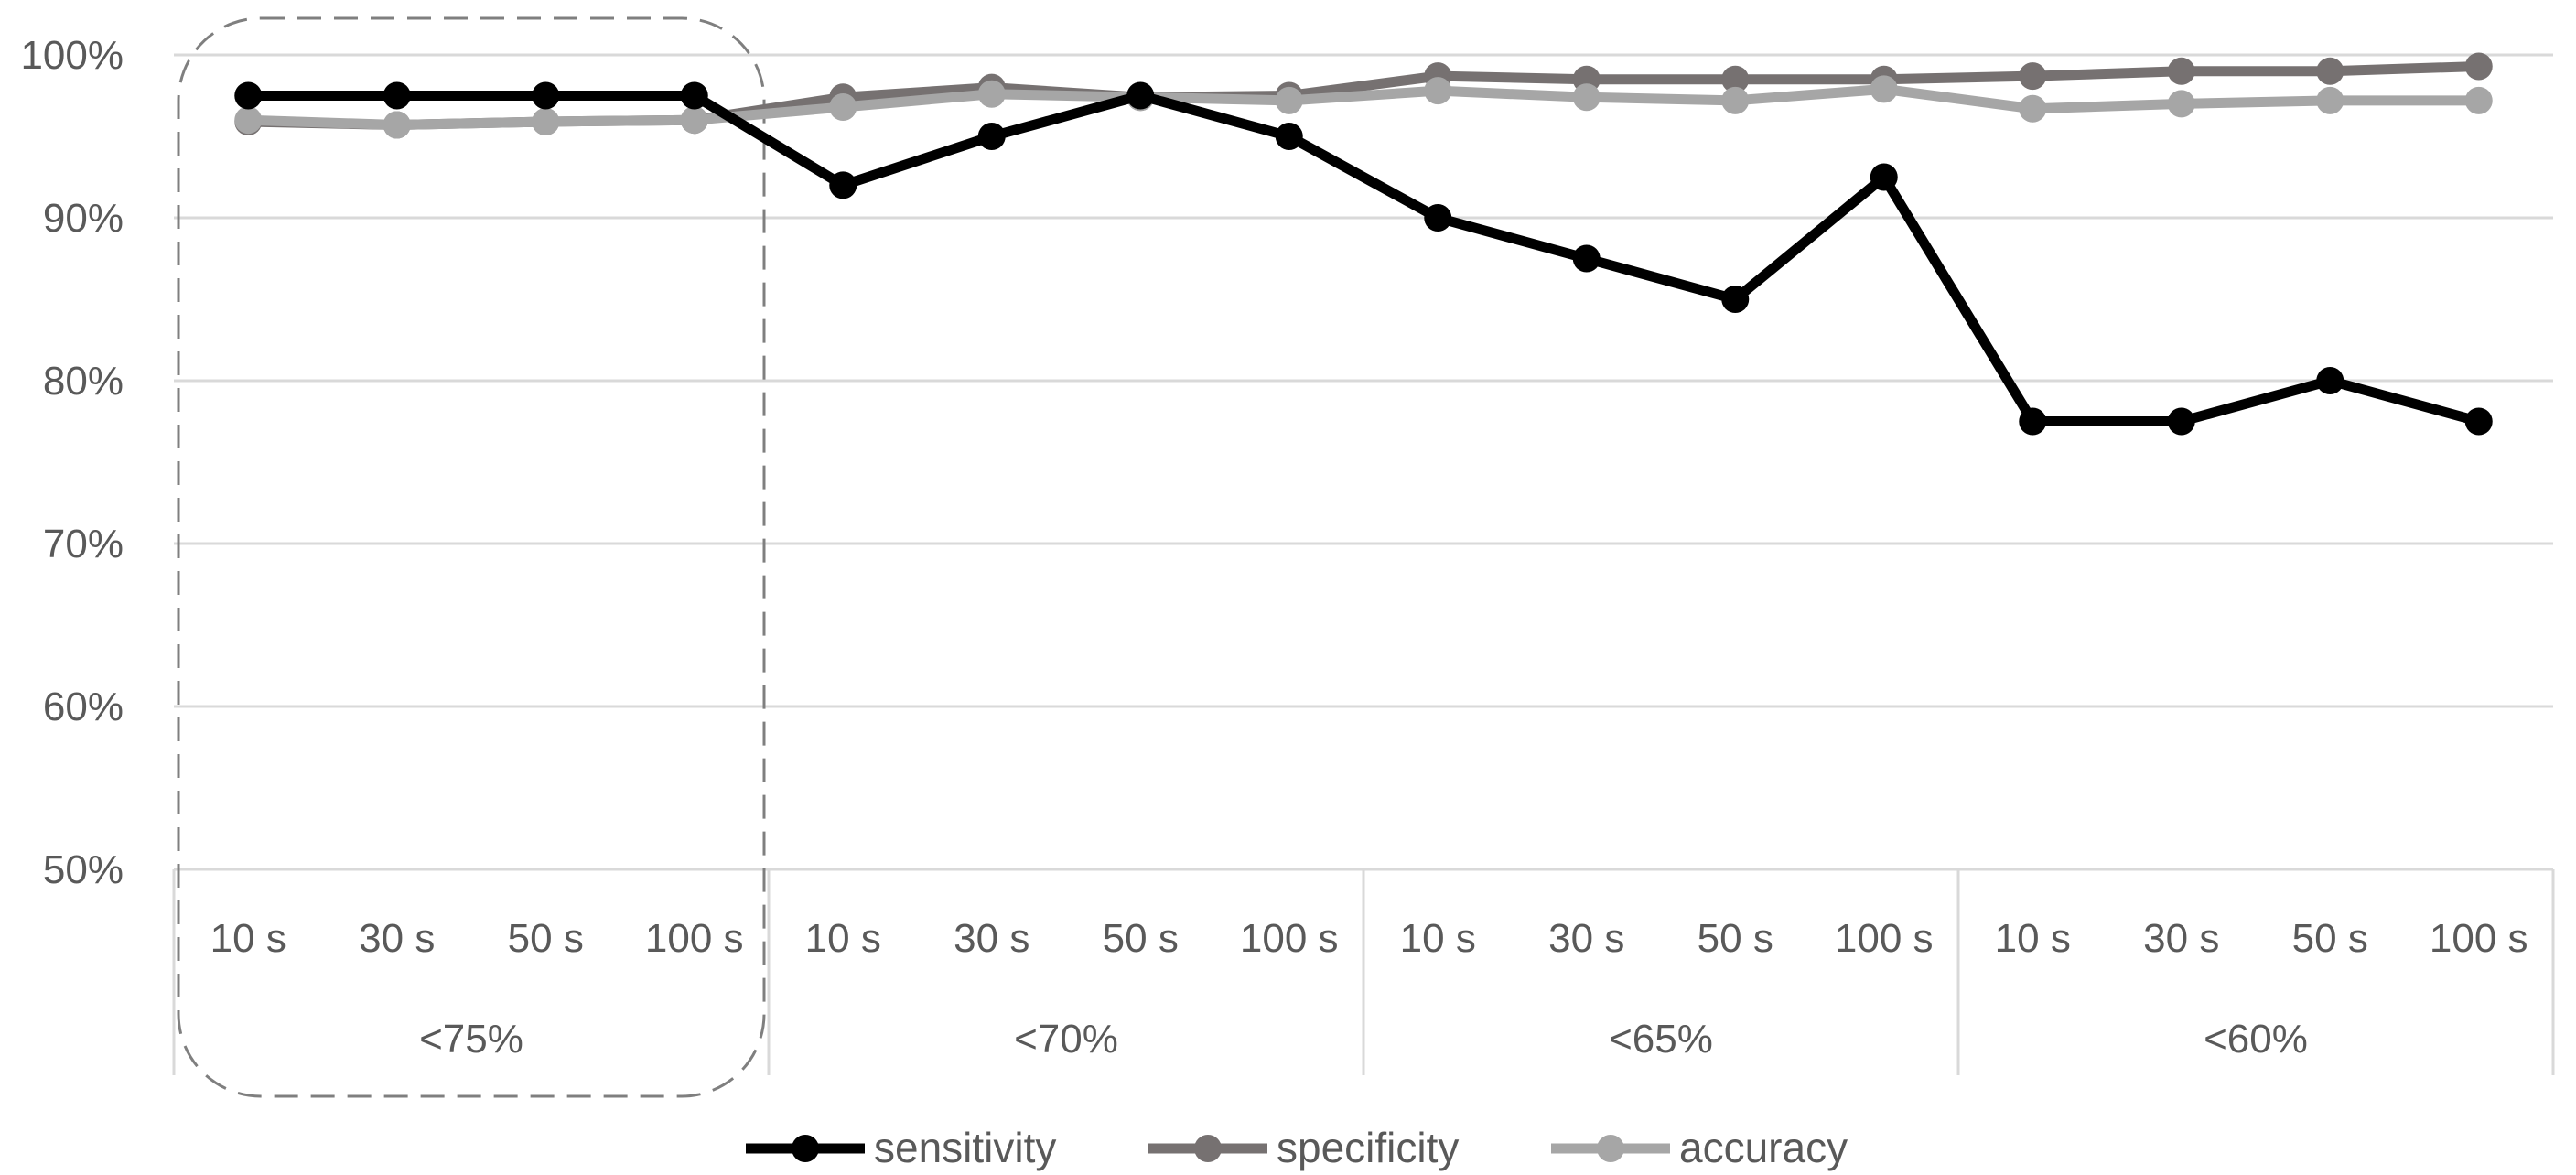 This screenshot has width=2576, height=1175. Describe the element at coordinates (83, 869) in the screenshot. I see `y-tick-label: 50%` at that location.